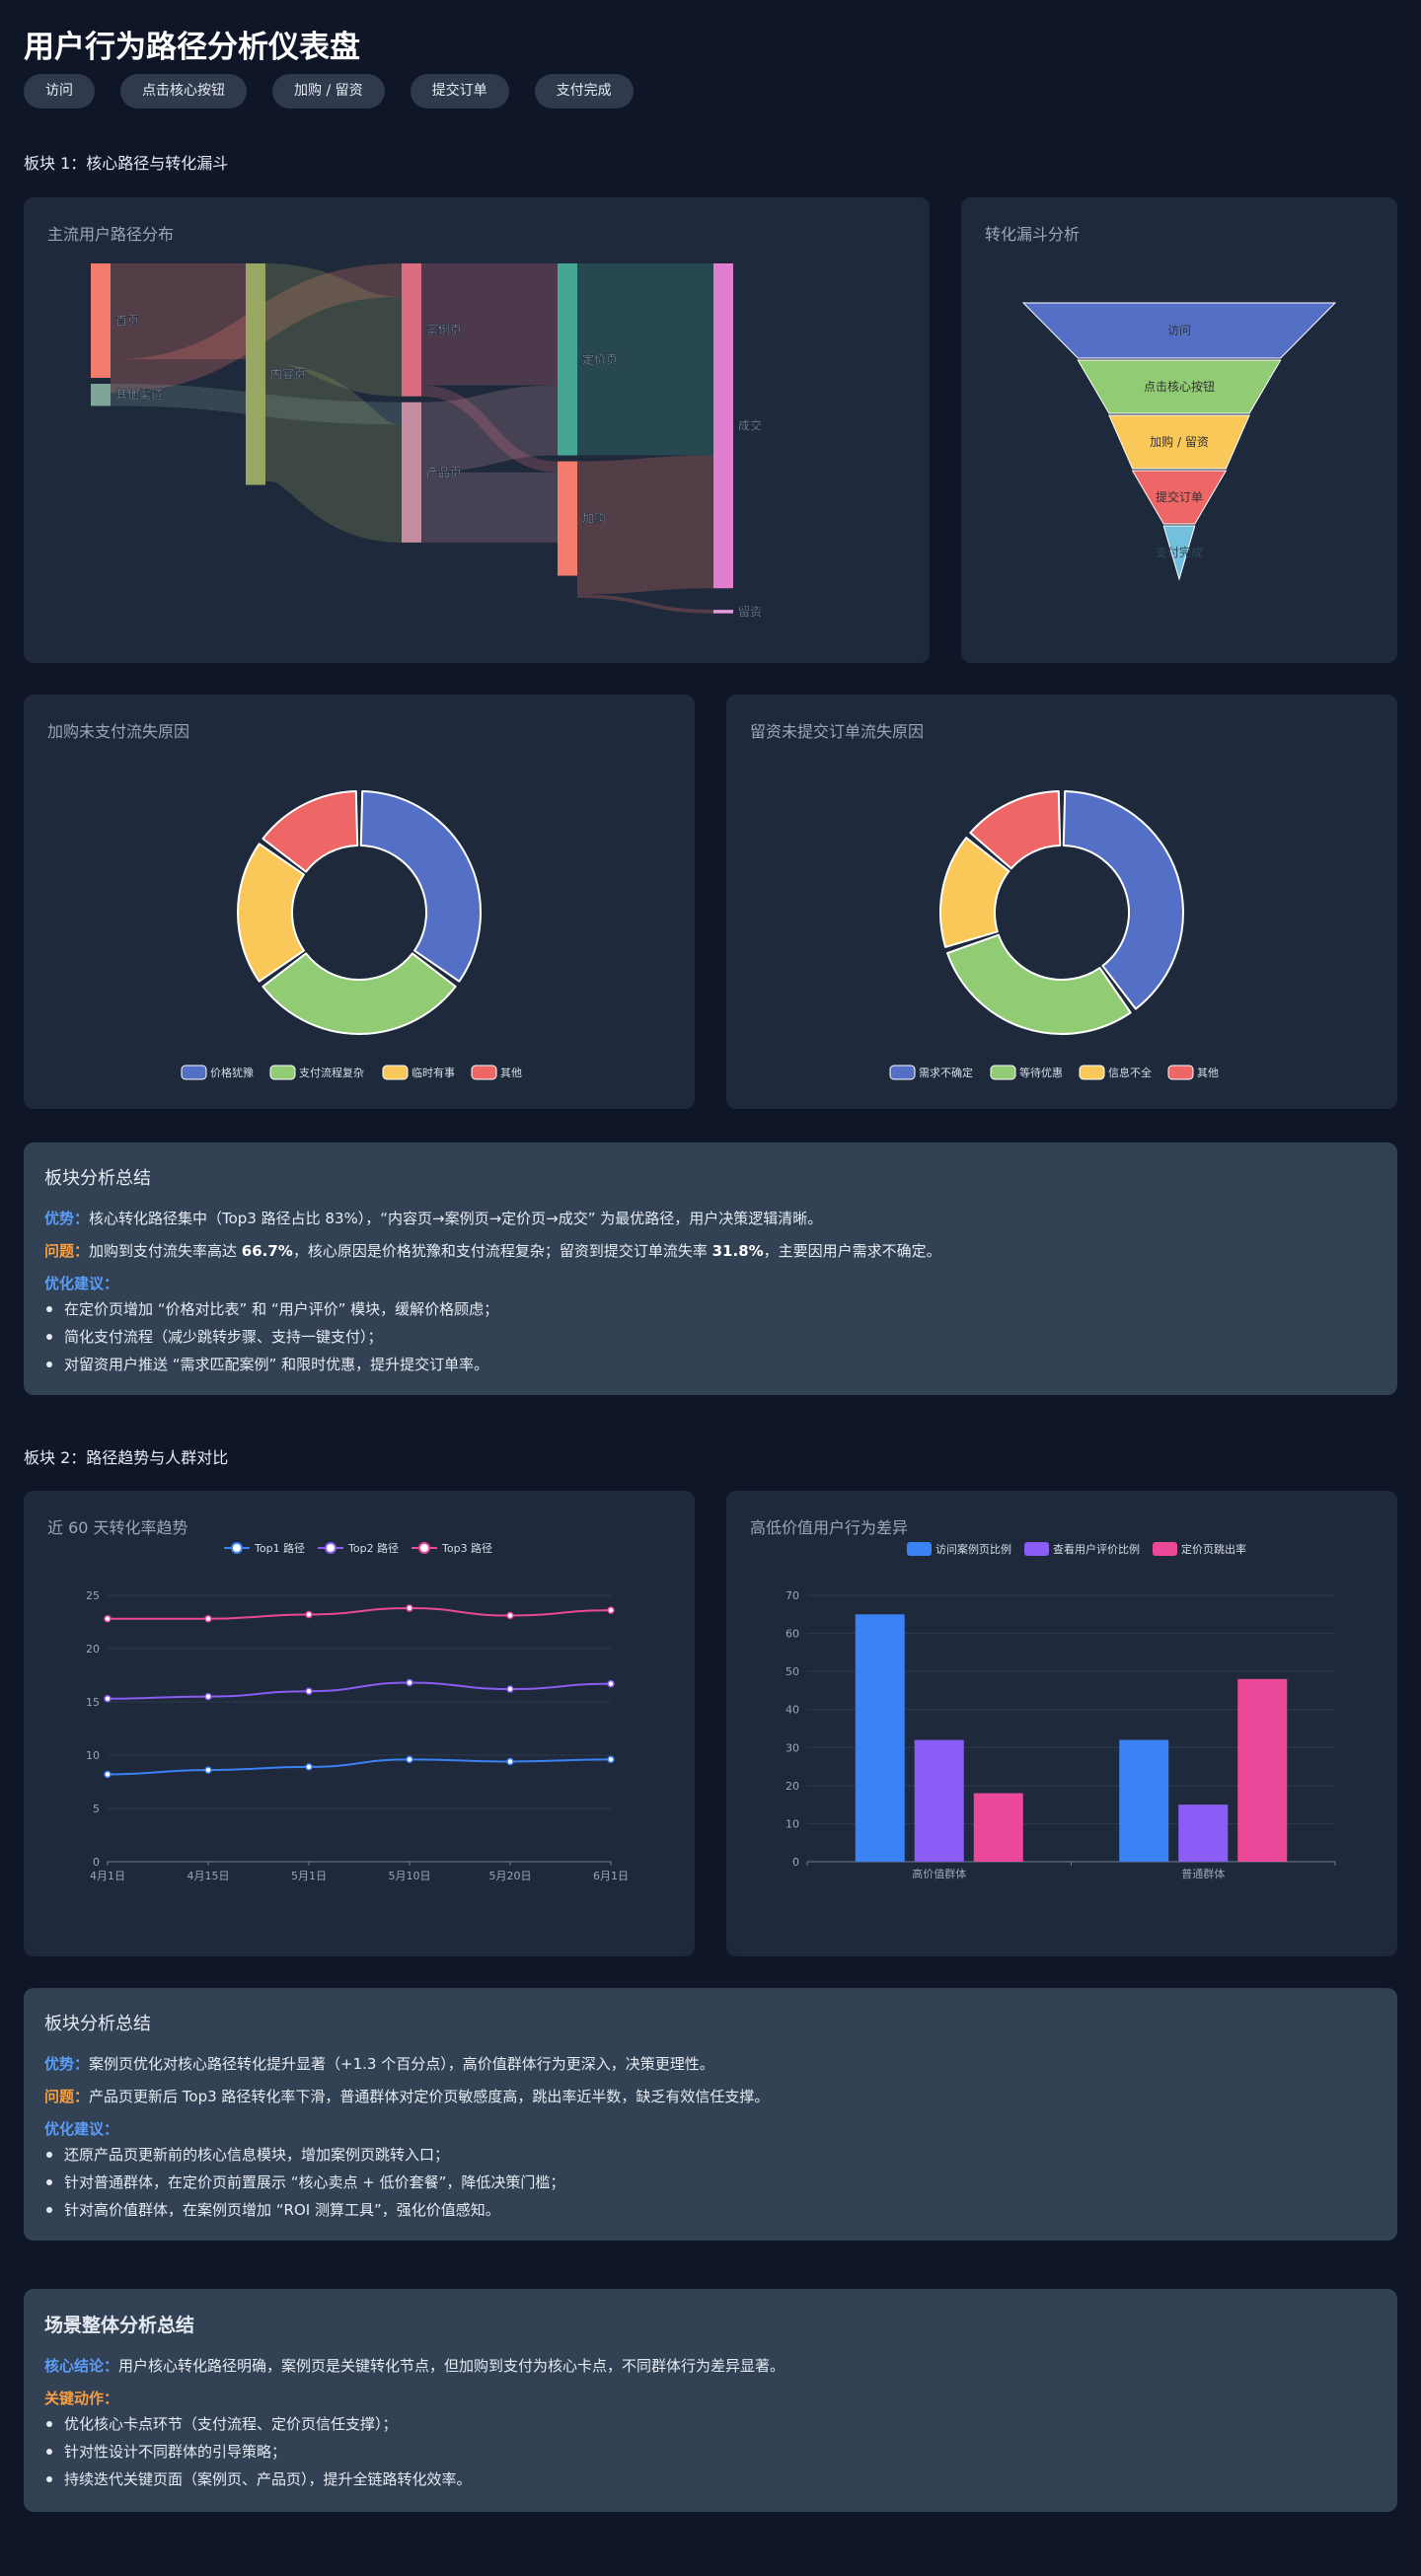  What do you see at coordinates (466, 1548) in the screenshot?
I see `legend-label: Top3 路径` at bounding box center [466, 1548].